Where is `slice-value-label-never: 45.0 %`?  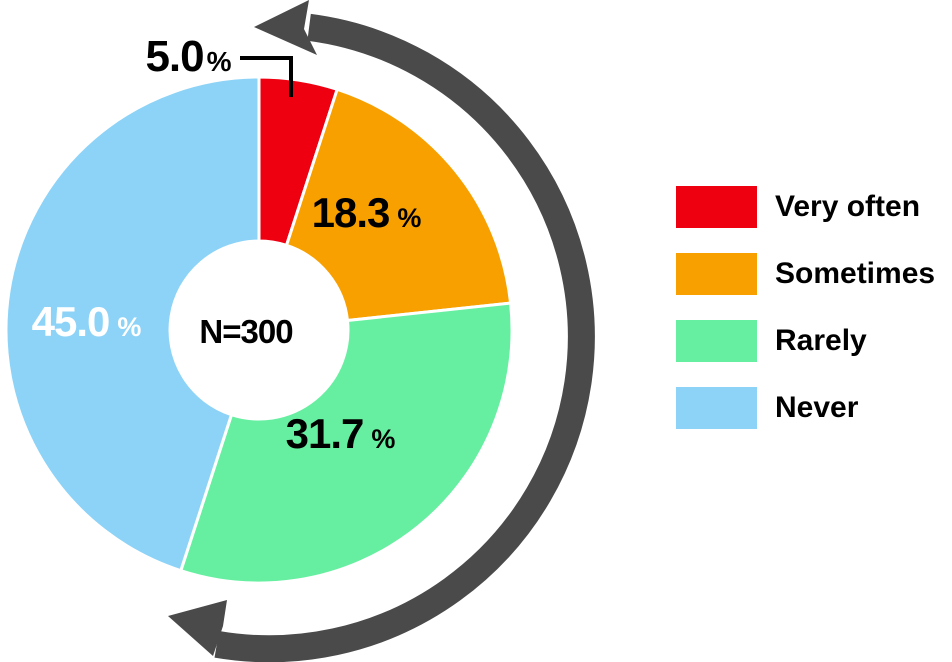
slice-value-label-never: 45.0 % is located at coordinates (86, 321).